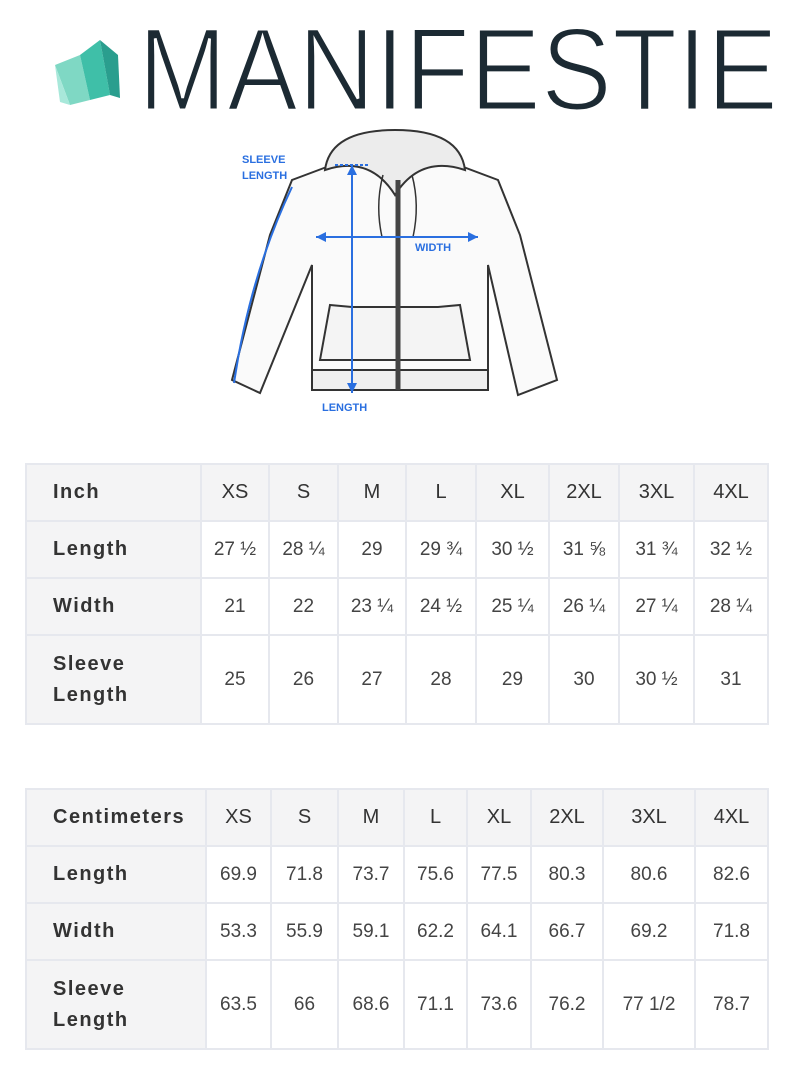 The height and width of the screenshot is (1069, 794). What do you see at coordinates (371, 874) in the screenshot?
I see `cell: 73.7` at bounding box center [371, 874].